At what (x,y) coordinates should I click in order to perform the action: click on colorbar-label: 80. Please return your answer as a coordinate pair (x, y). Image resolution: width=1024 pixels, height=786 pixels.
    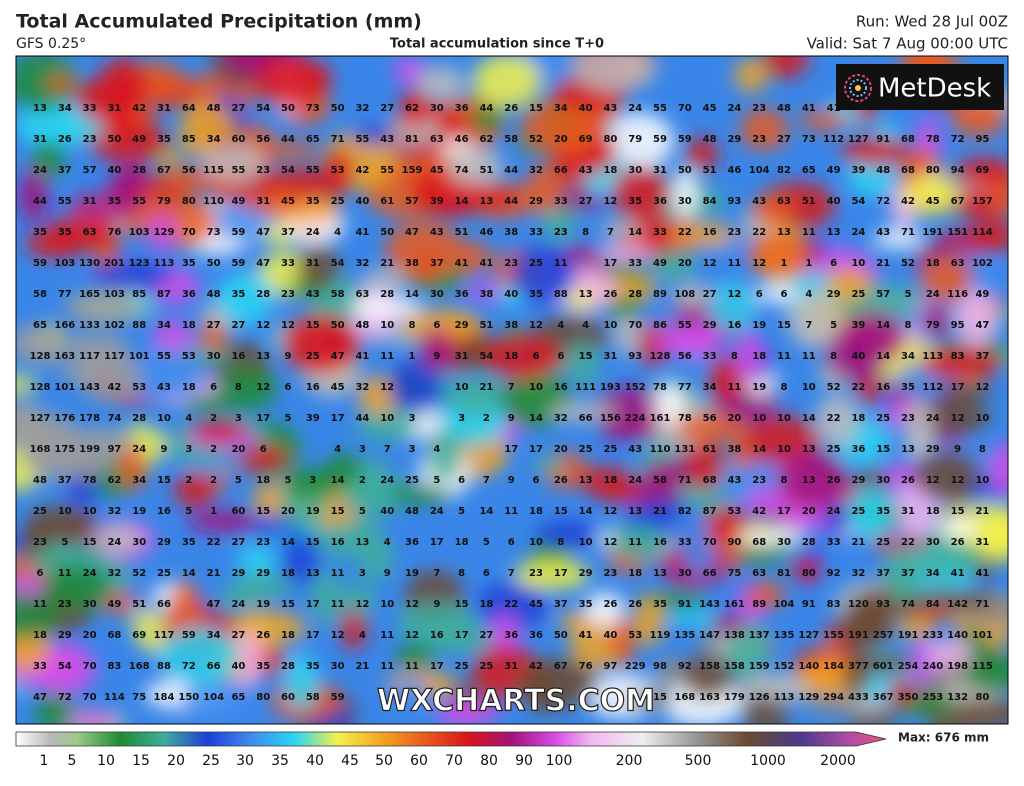
    Looking at the image, I should click on (489, 761).